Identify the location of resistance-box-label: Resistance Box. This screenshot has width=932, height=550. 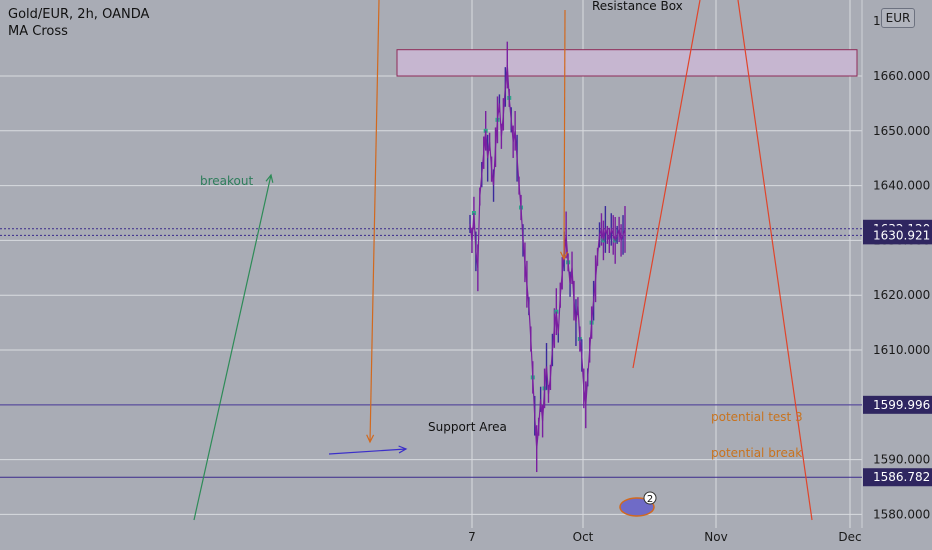
(637, 6).